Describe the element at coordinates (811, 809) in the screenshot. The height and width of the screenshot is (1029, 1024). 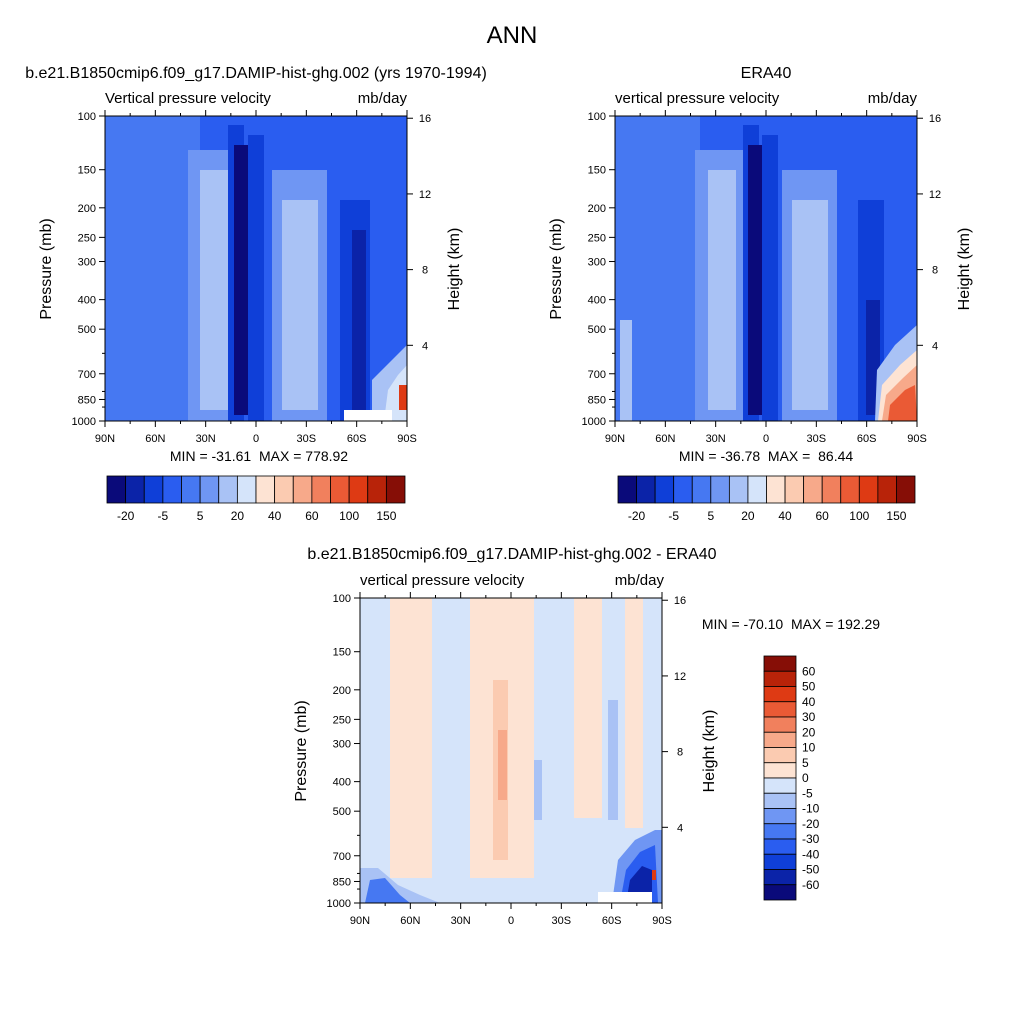
I see `colorbar-label: -10` at that location.